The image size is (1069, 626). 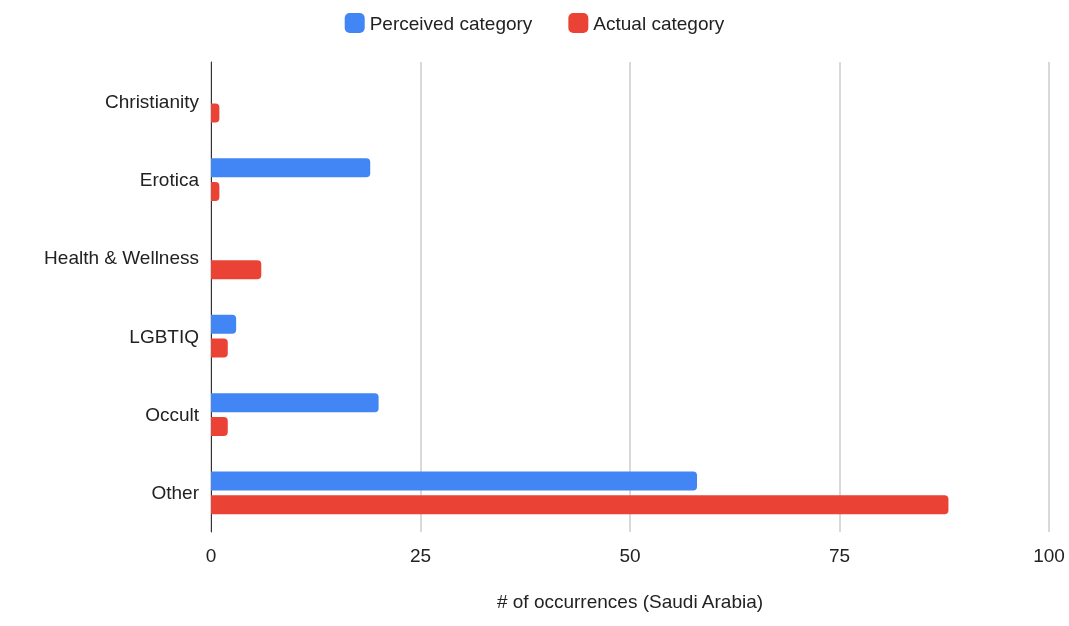 I want to click on y-tick-label: Other, so click(x=175, y=493).